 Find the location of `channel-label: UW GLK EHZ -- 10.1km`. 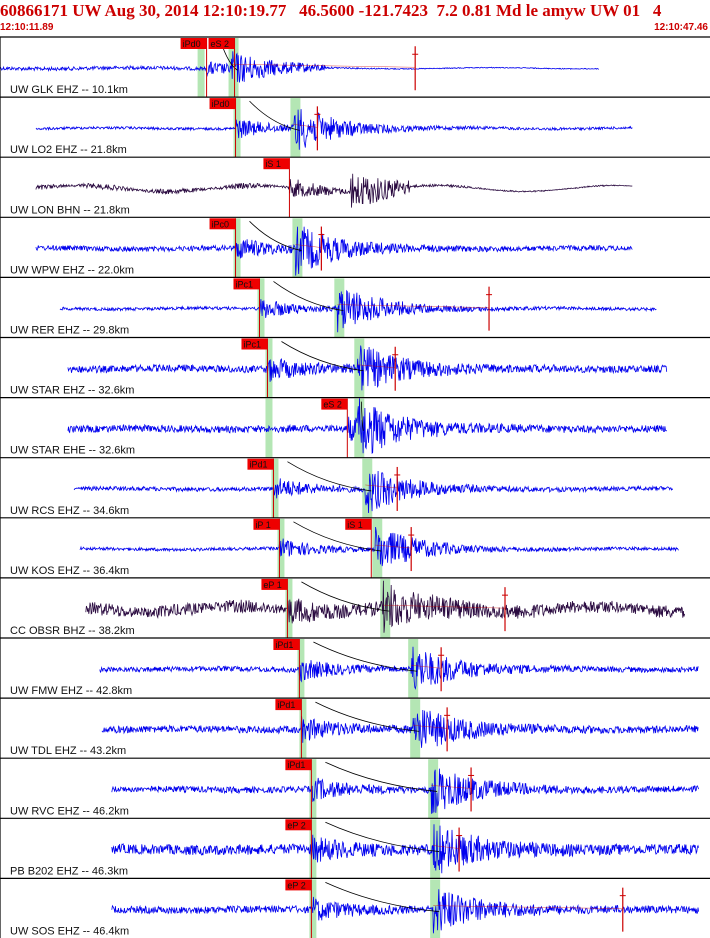

channel-label: UW GLK EHZ -- 10.1km is located at coordinates (69, 90).